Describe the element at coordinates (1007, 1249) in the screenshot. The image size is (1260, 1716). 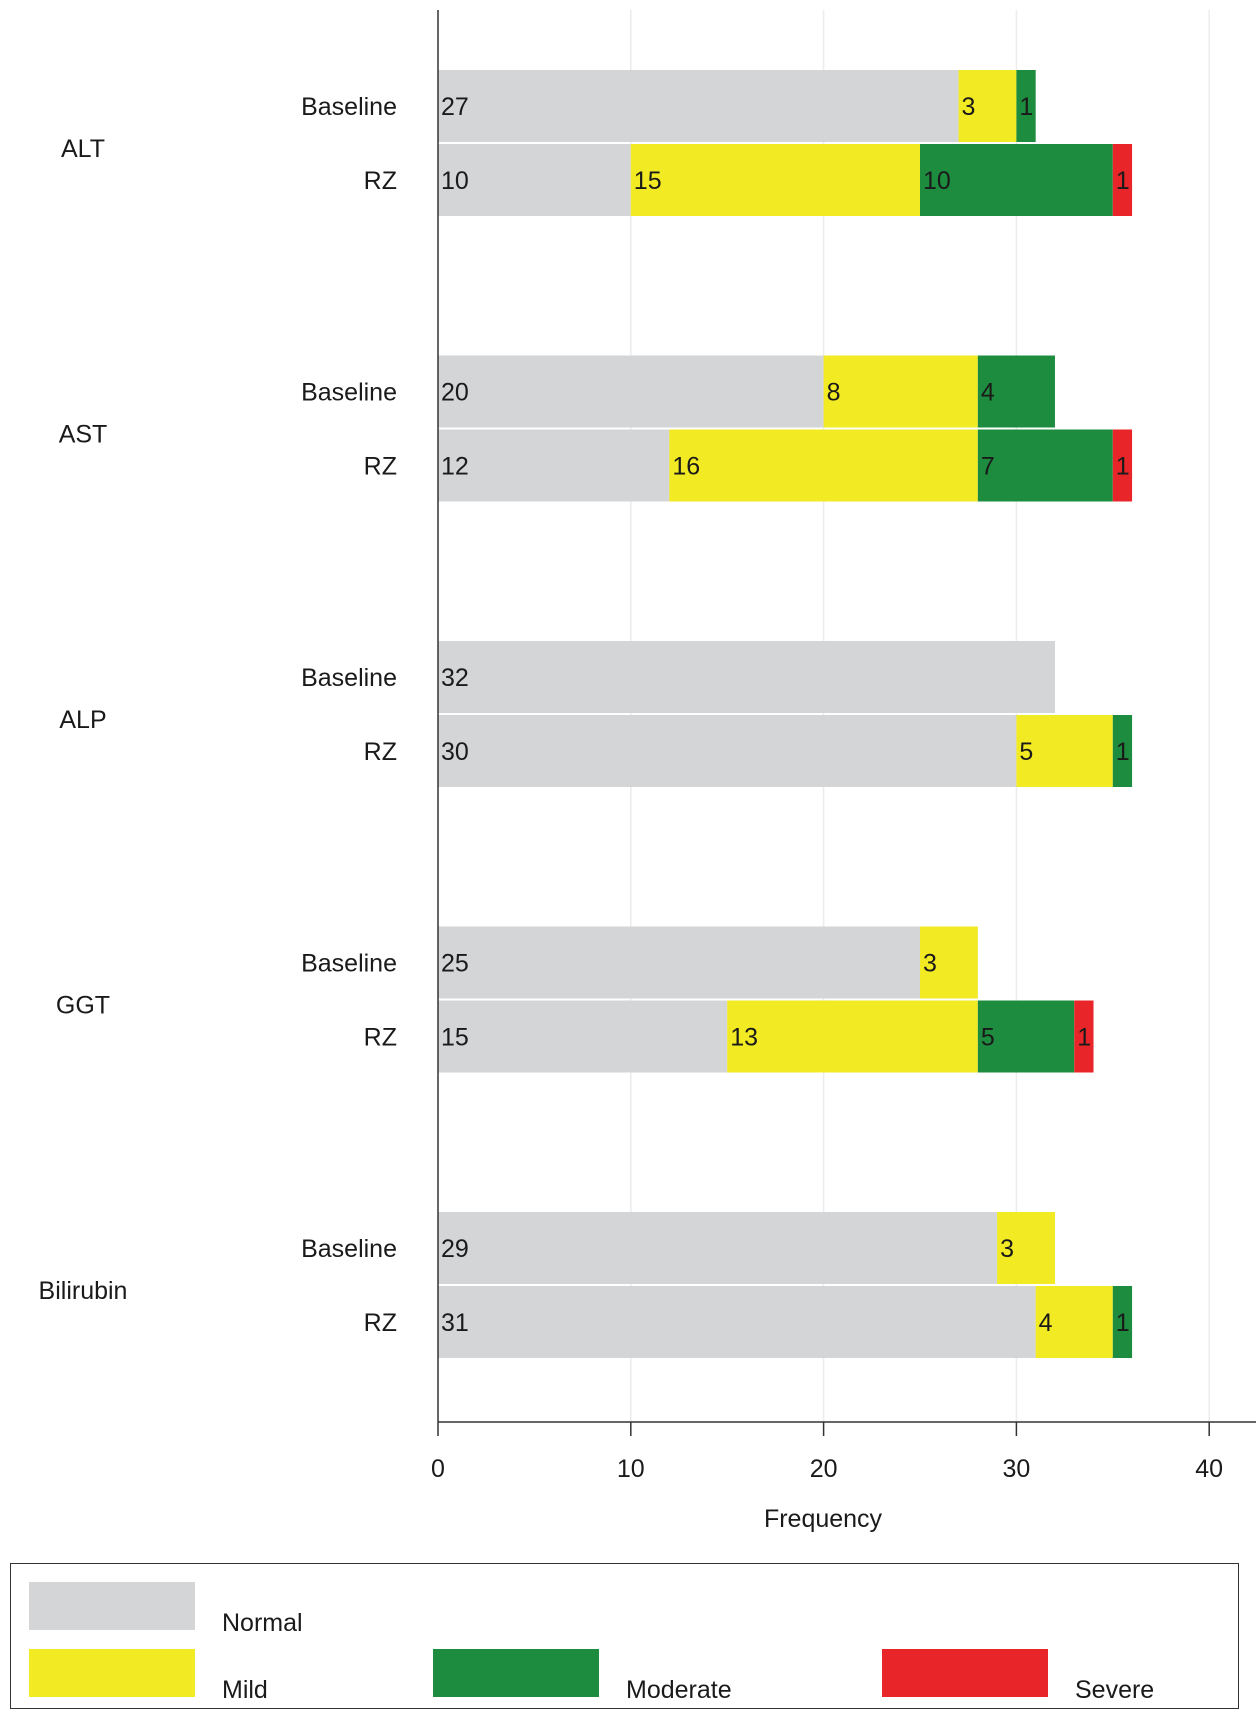
I see `bar-bilirubin-baseline-mild-label: 3` at that location.